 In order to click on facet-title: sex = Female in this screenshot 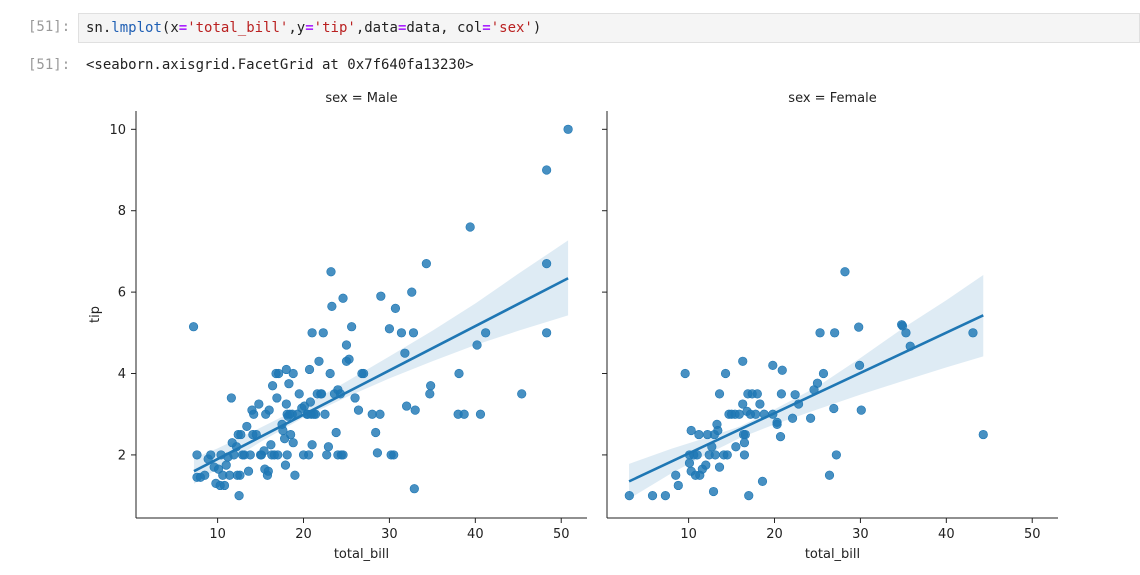, I will do `click(832, 98)`.